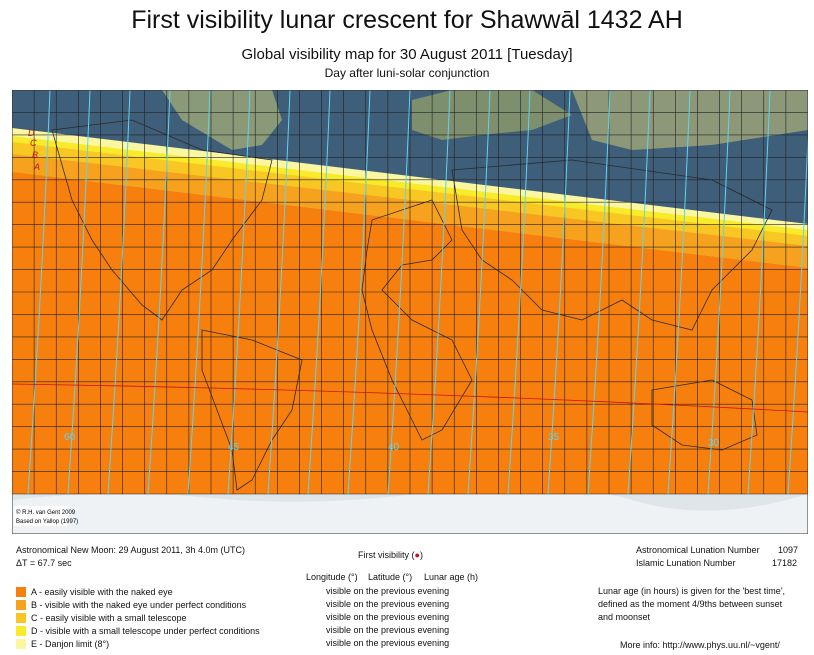  I want to click on meridian-label-40: 40, so click(394, 447).